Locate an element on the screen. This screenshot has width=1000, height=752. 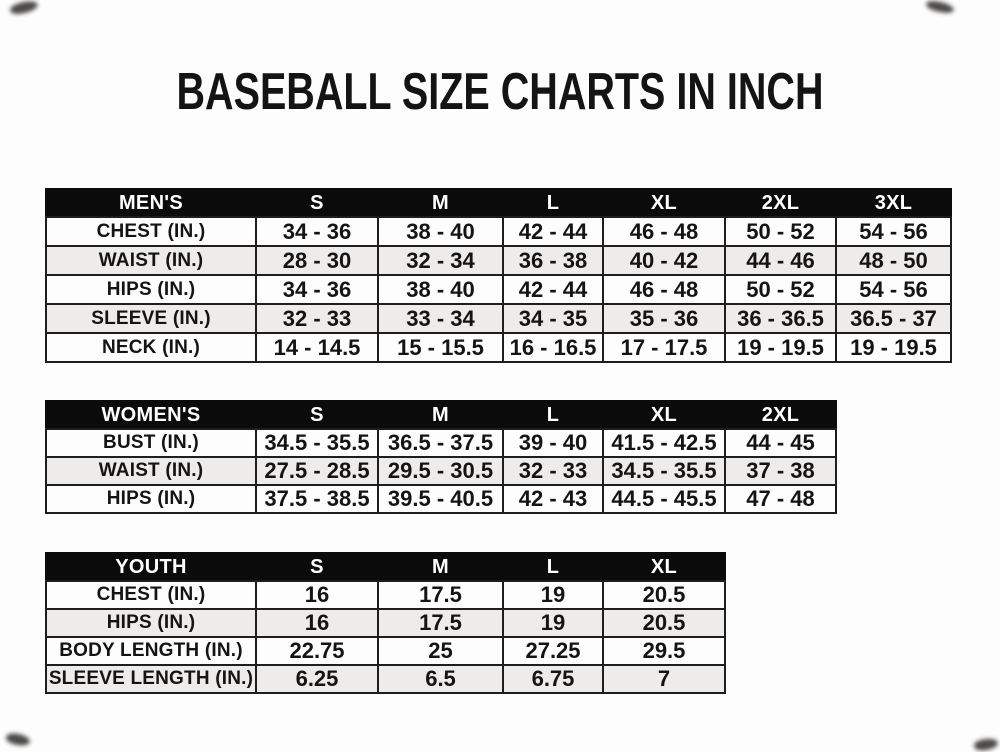
row-label-cell: BUST (IN.) is located at coordinates (151, 443).